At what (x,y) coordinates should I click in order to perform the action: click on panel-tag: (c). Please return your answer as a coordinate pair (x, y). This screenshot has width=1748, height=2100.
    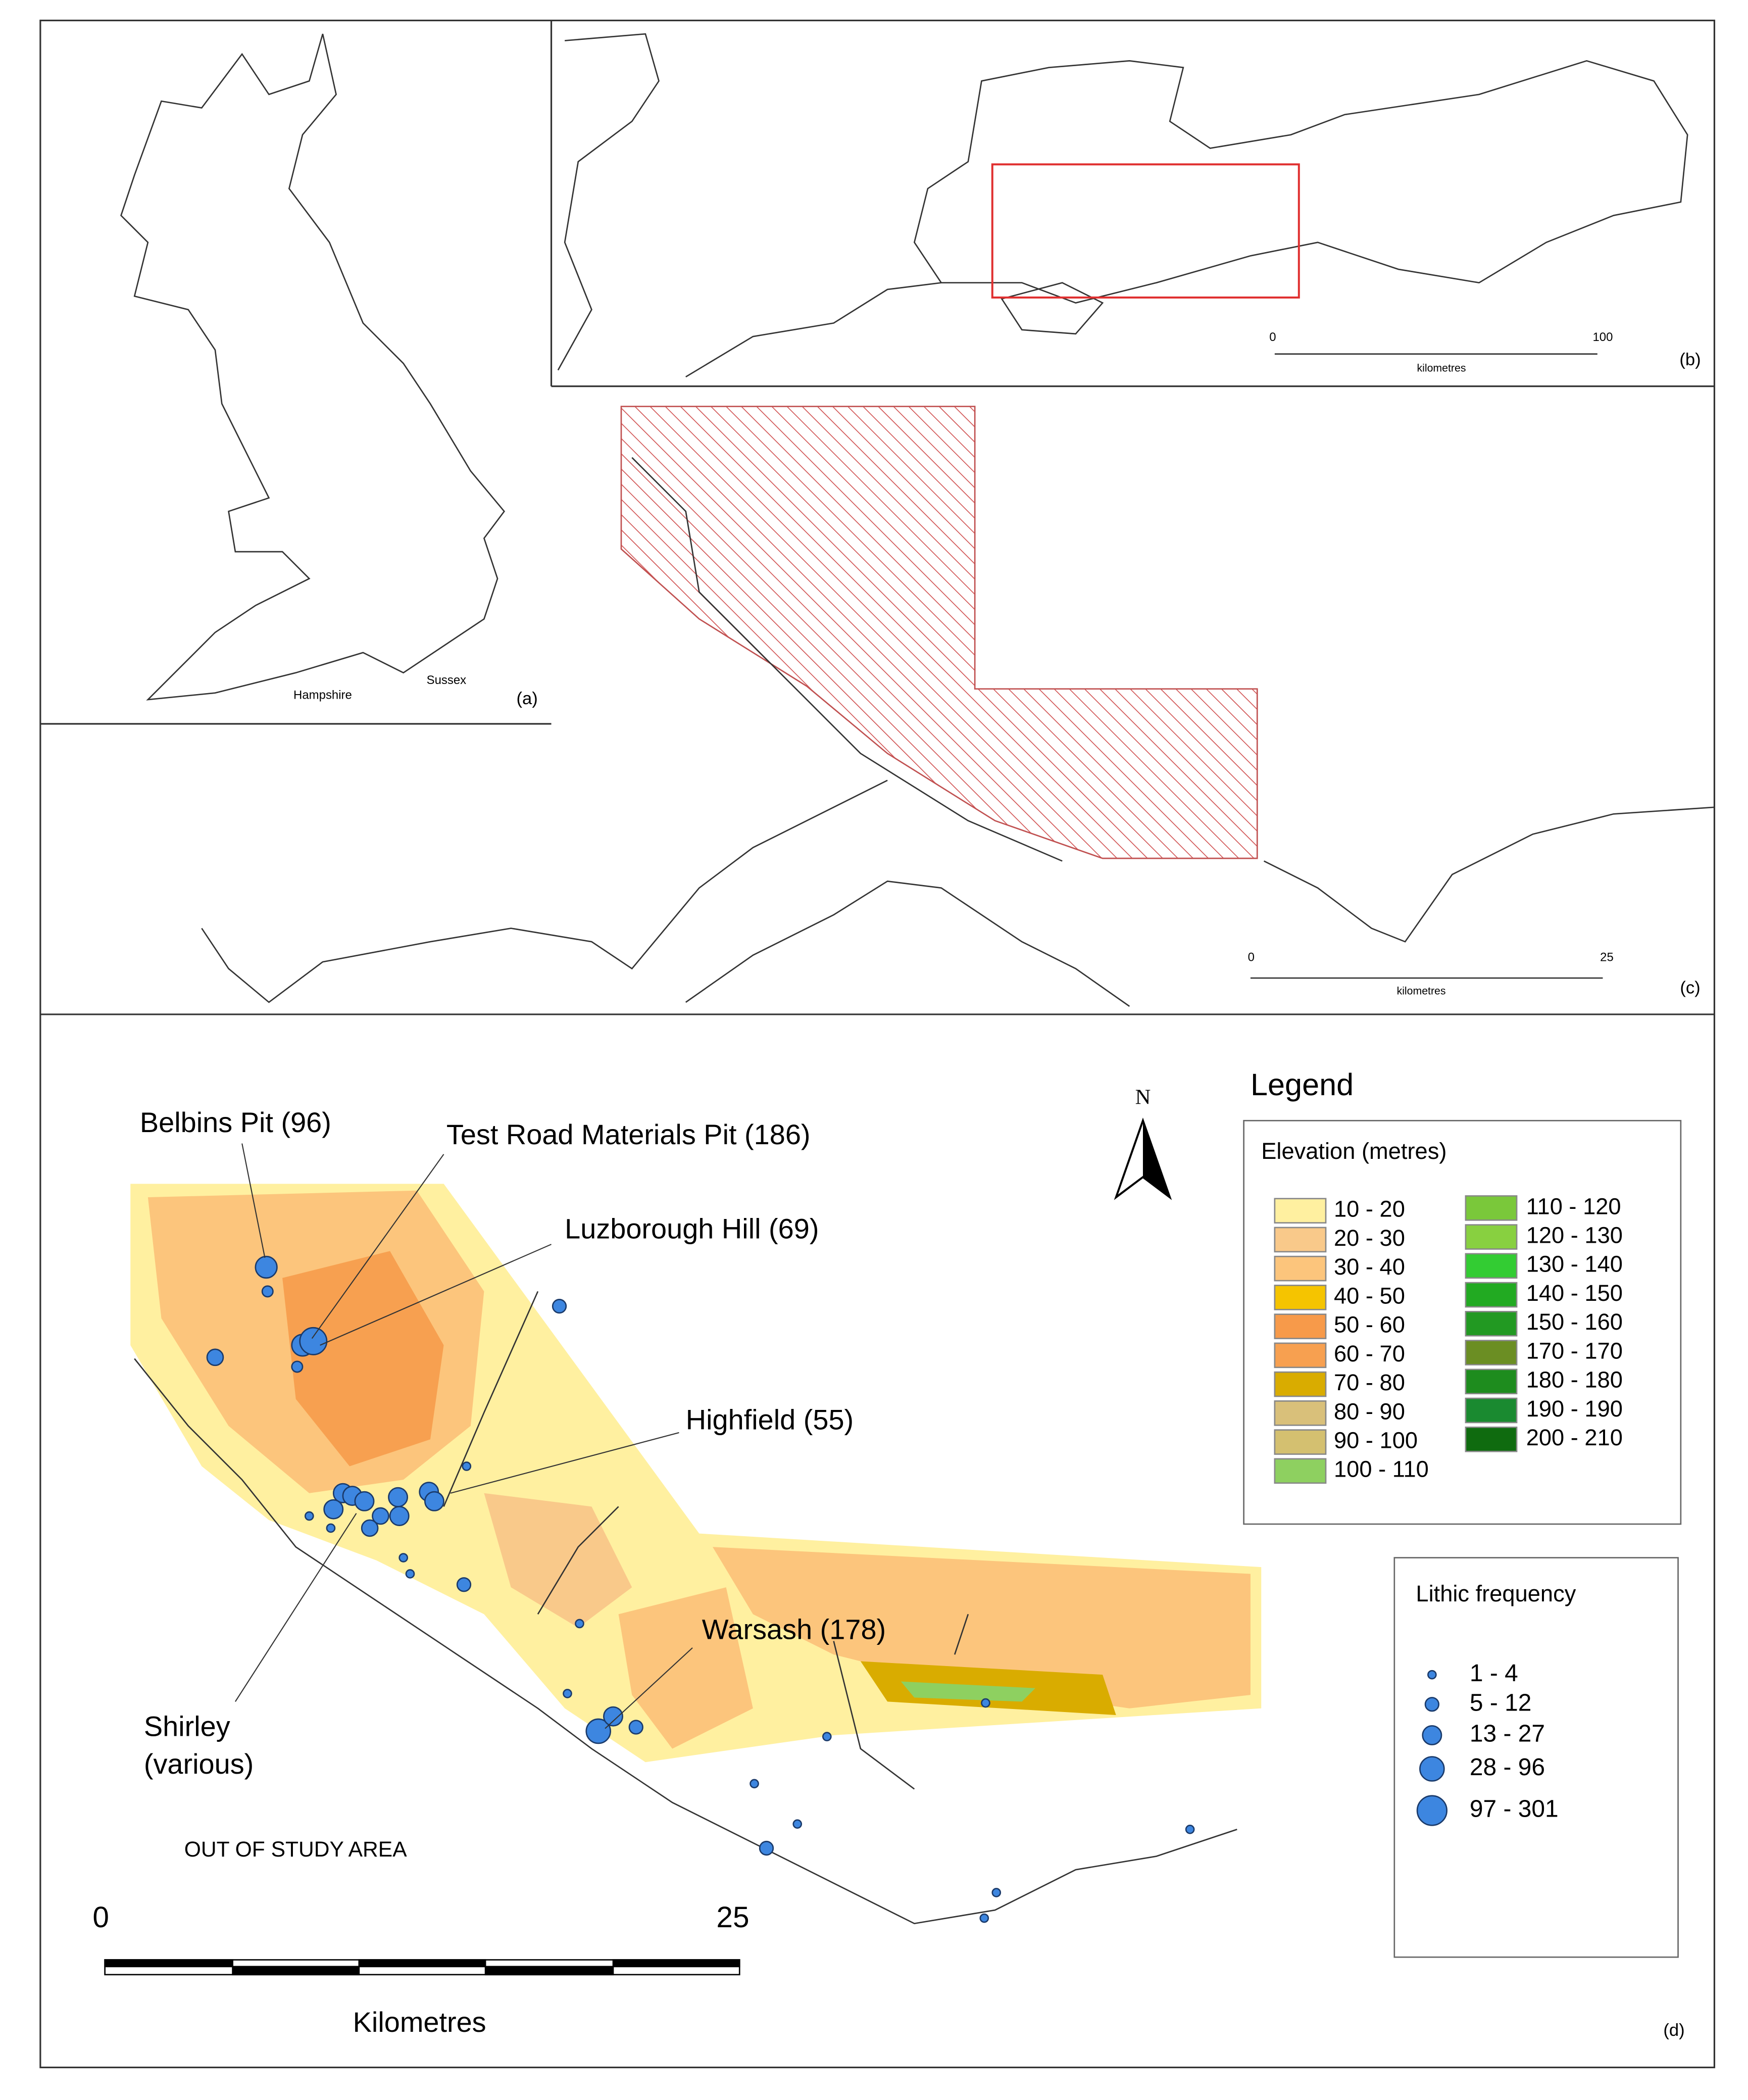
    Looking at the image, I should click on (1690, 988).